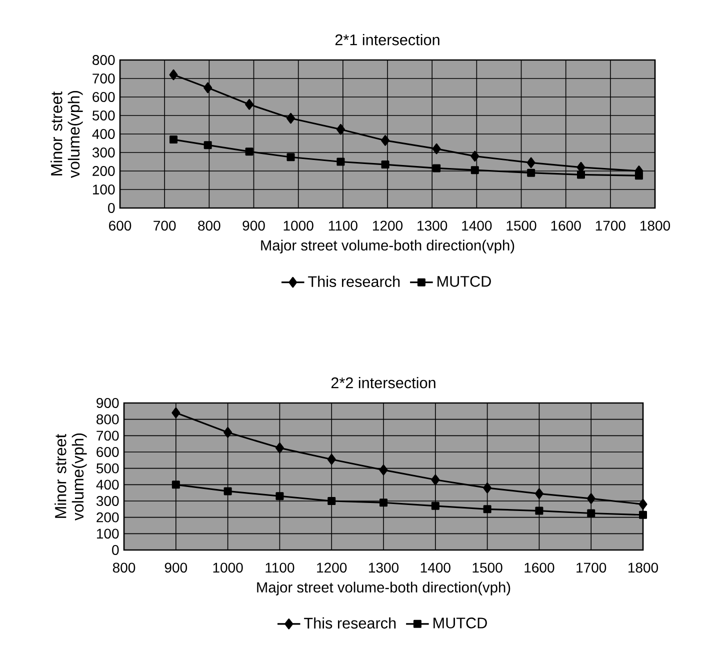  What do you see at coordinates (209, 225) in the screenshot?
I see `x-tick-label: 800` at bounding box center [209, 225].